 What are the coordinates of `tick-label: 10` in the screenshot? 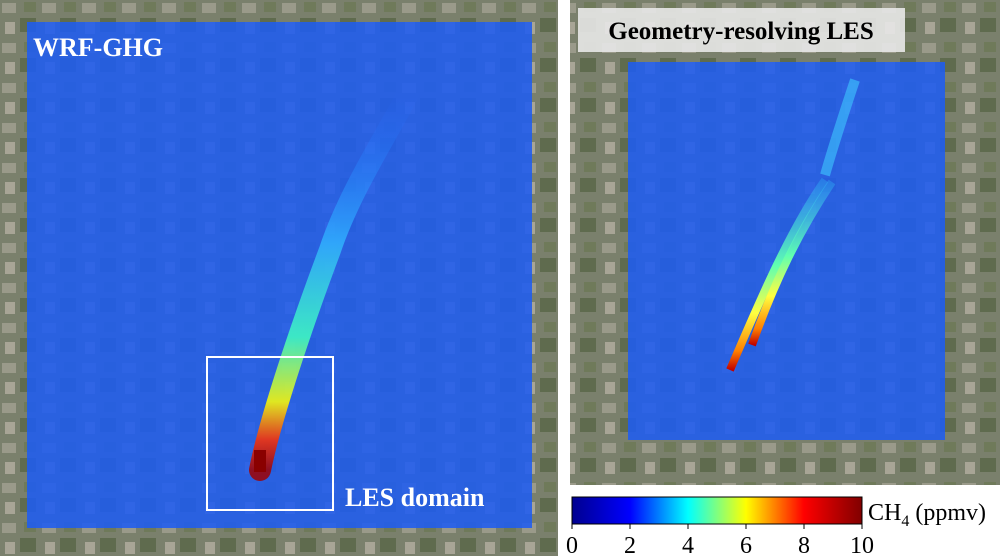 It's located at (862, 544).